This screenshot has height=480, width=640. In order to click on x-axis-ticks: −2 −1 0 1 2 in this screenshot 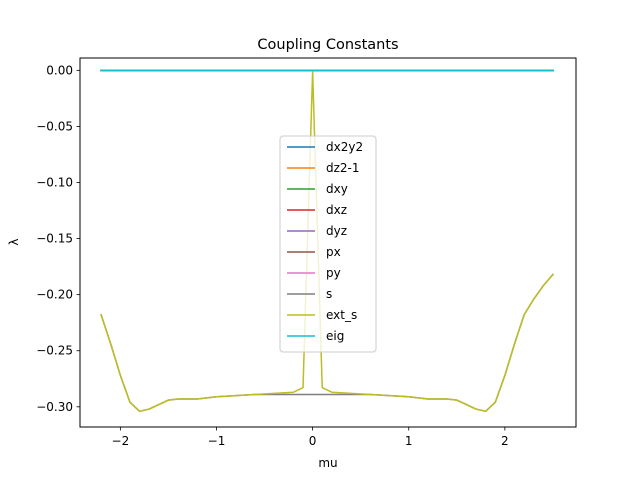, I will do `click(310, 437)`.